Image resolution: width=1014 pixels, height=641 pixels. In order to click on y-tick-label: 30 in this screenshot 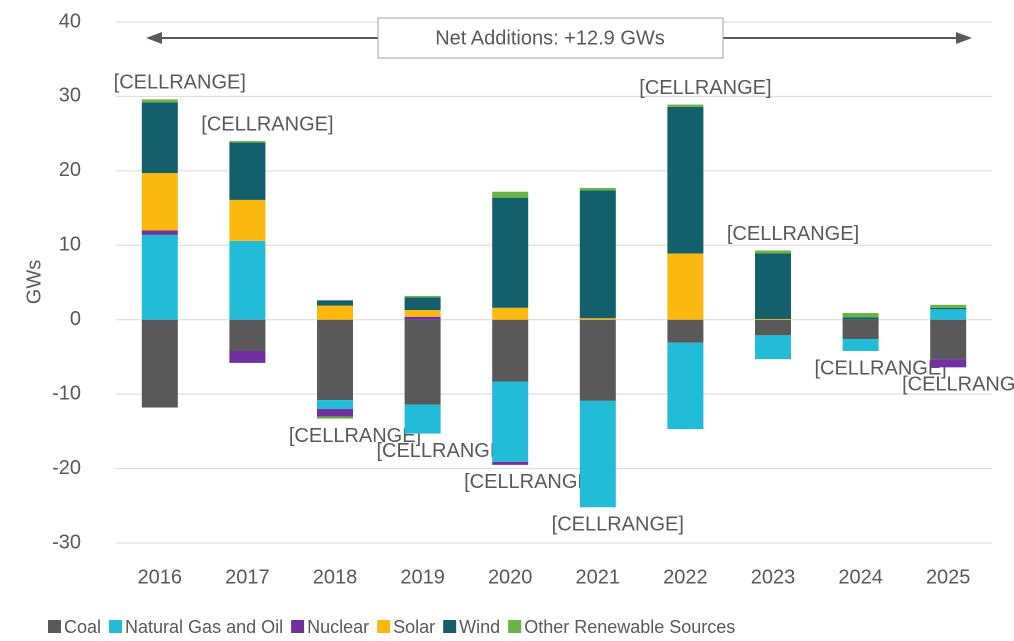, I will do `click(70, 96)`.